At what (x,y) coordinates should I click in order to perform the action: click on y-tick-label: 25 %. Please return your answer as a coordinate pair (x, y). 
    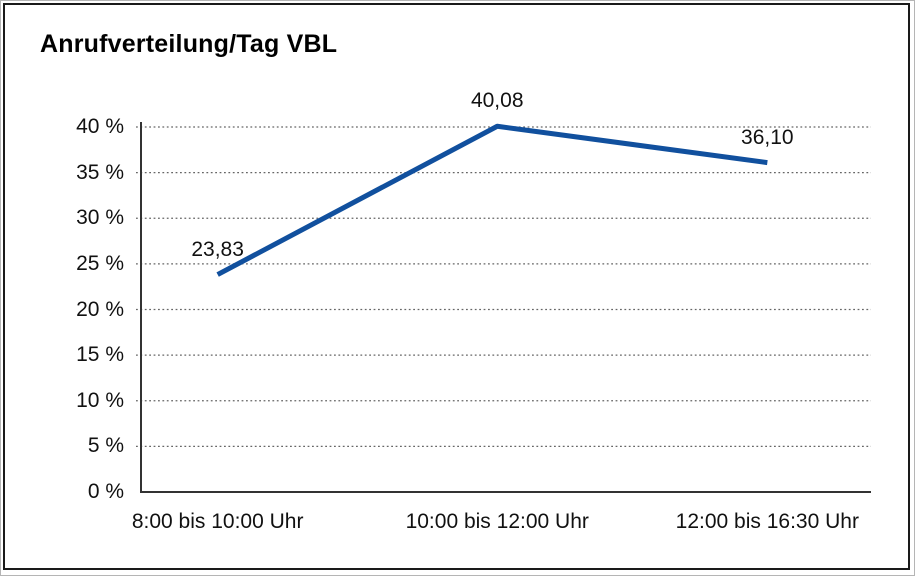
    Looking at the image, I should click on (100, 263).